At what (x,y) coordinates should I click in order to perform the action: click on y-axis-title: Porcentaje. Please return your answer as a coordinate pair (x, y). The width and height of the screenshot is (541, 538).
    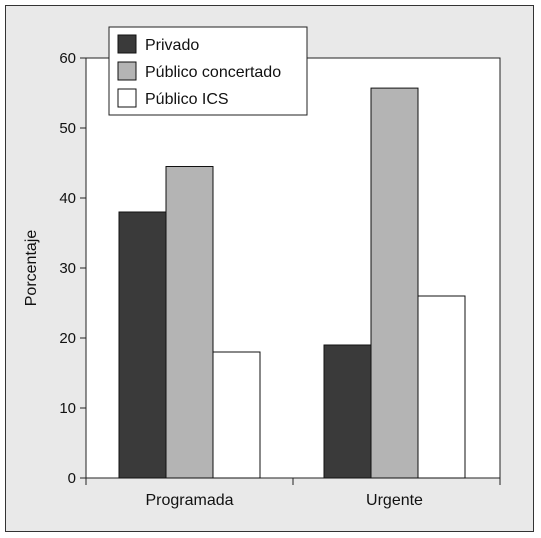
    Looking at the image, I should click on (31, 268).